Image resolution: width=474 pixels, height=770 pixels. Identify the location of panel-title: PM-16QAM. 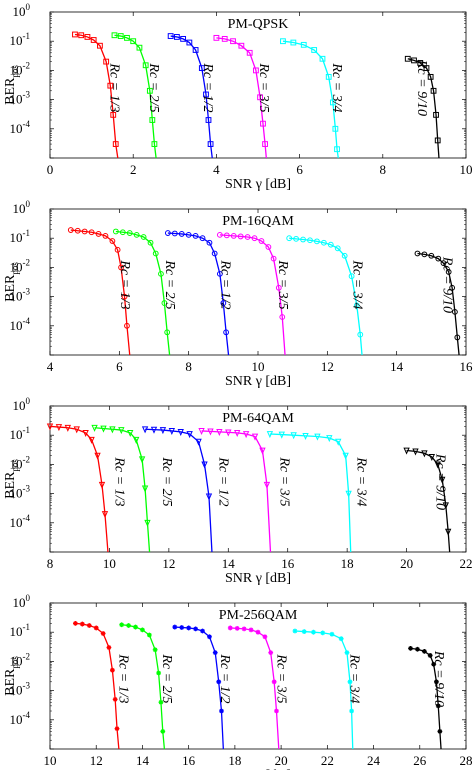
(258, 221).